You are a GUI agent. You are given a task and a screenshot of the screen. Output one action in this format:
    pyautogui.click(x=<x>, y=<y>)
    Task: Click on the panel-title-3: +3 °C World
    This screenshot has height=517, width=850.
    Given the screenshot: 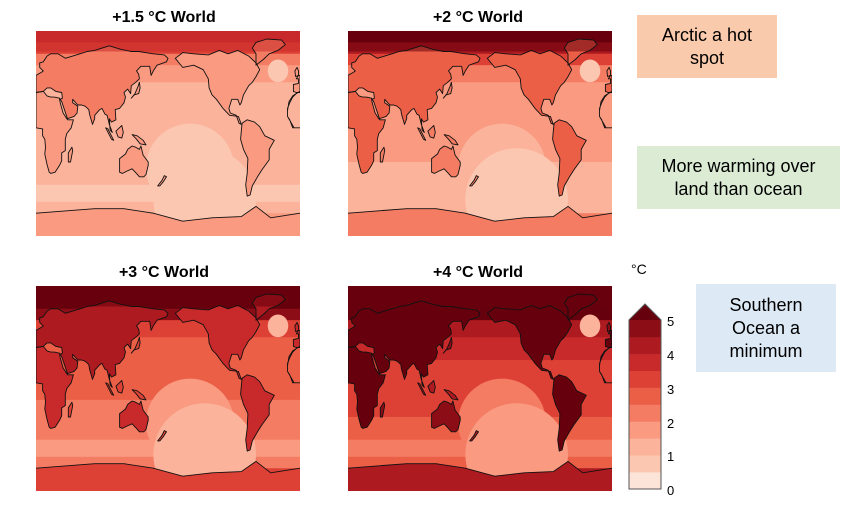 What is the action you would take?
    pyautogui.click(x=164, y=272)
    